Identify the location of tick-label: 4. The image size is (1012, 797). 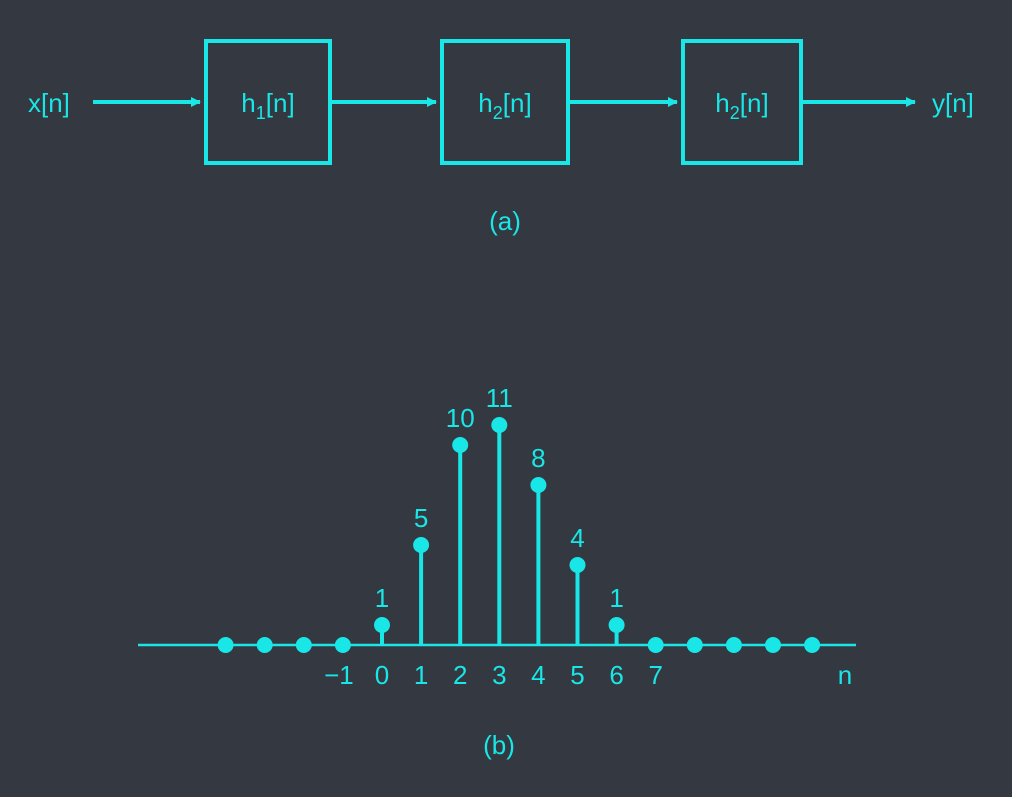
(538, 675).